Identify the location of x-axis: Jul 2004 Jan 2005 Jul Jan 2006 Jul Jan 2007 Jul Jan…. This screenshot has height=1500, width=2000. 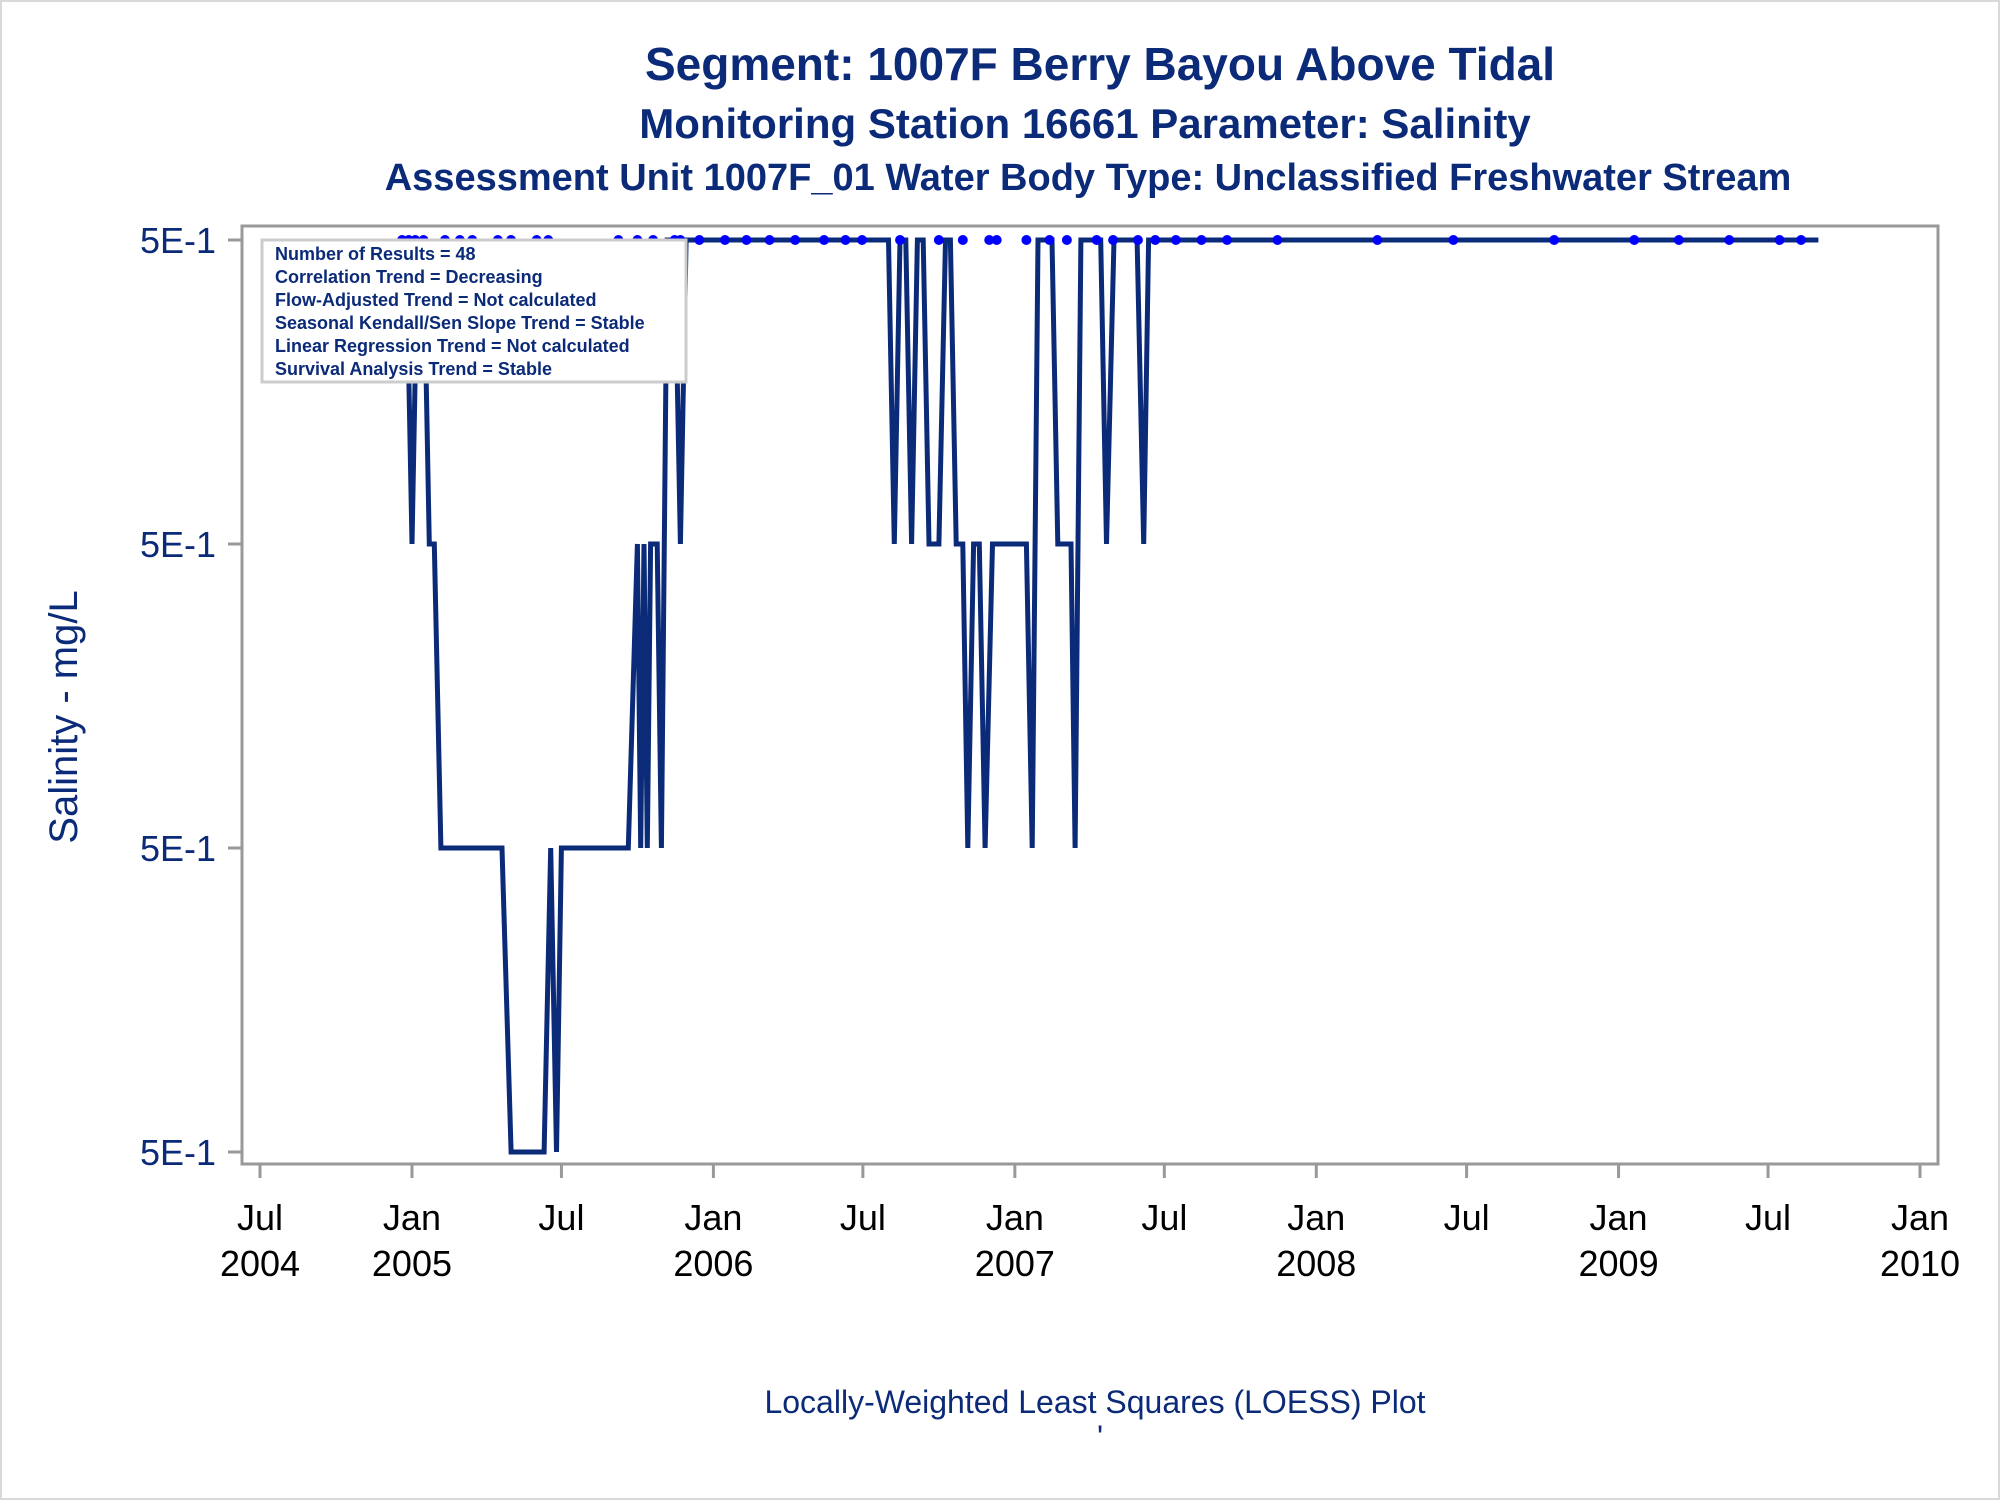
(1090, 1224).